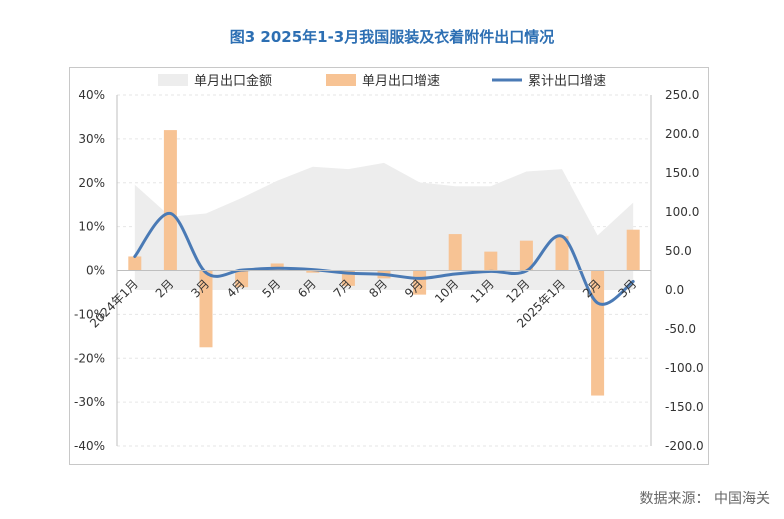  I want to click on chart-title: 图3 2025年1-3月我国服装及衣着附件出口情况, so click(392, 37).